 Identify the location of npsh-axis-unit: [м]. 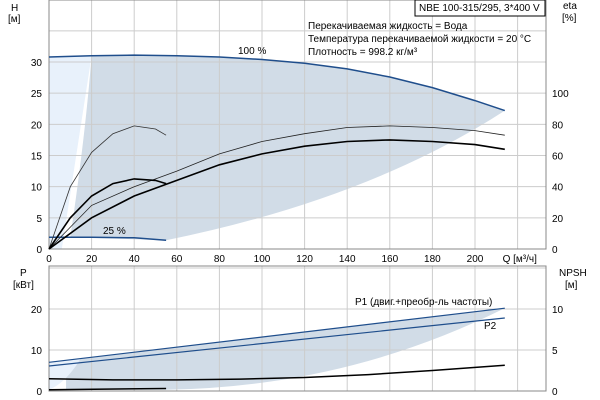
(571, 285).